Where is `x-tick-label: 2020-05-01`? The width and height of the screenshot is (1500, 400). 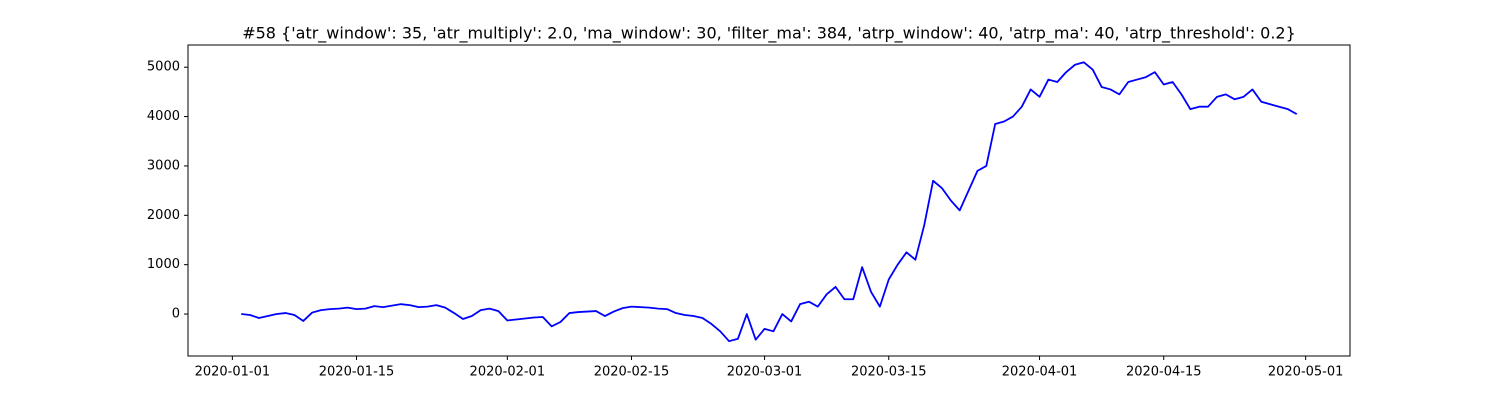 x-tick-label: 2020-05-01 is located at coordinates (1306, 372).